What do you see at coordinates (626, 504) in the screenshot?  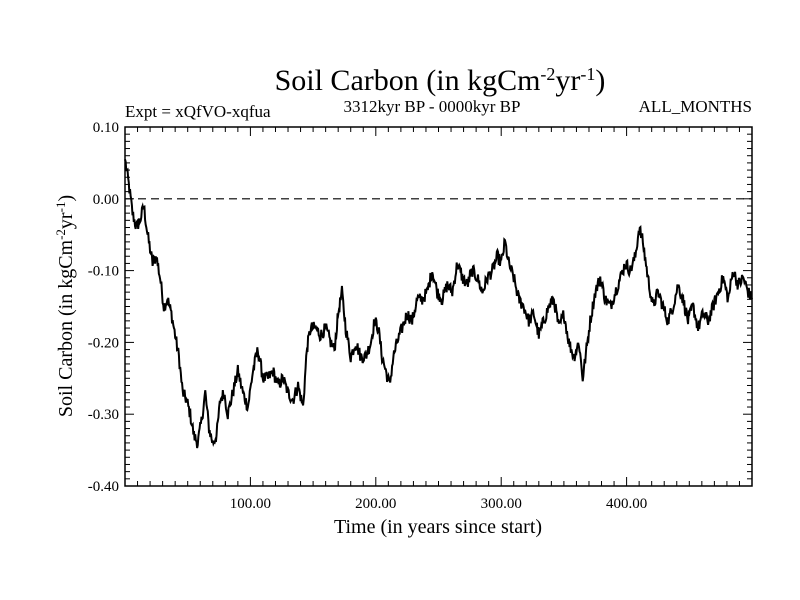 I see `x-tick-label: 400.00` at bounding box center [626, 504].